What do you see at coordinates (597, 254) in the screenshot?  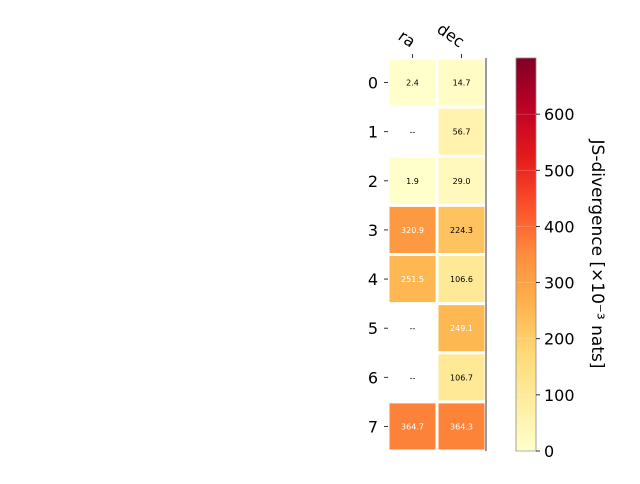 I see `colorbar-label: JS-divergence [×10⁻³ nats]` at bounding box center [597, 254].